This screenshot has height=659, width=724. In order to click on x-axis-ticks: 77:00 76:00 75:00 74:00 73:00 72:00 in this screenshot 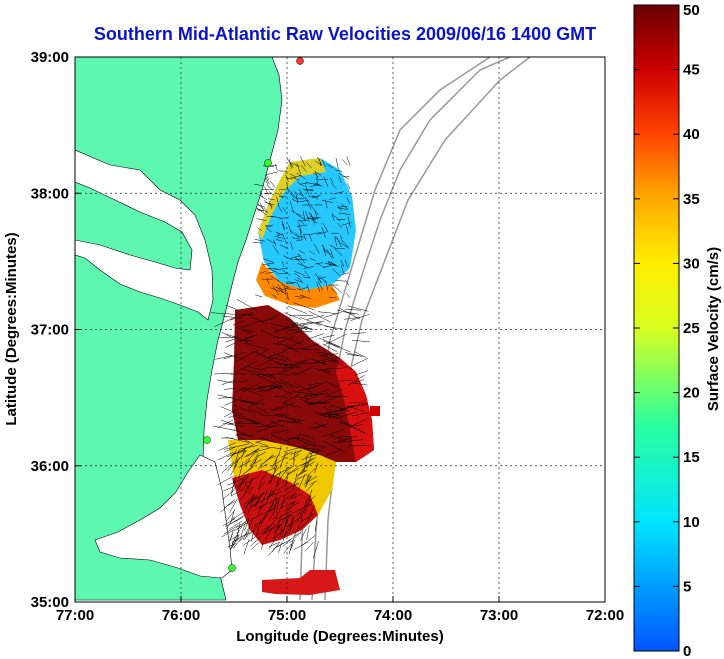, I will do `click(340, 610)`.